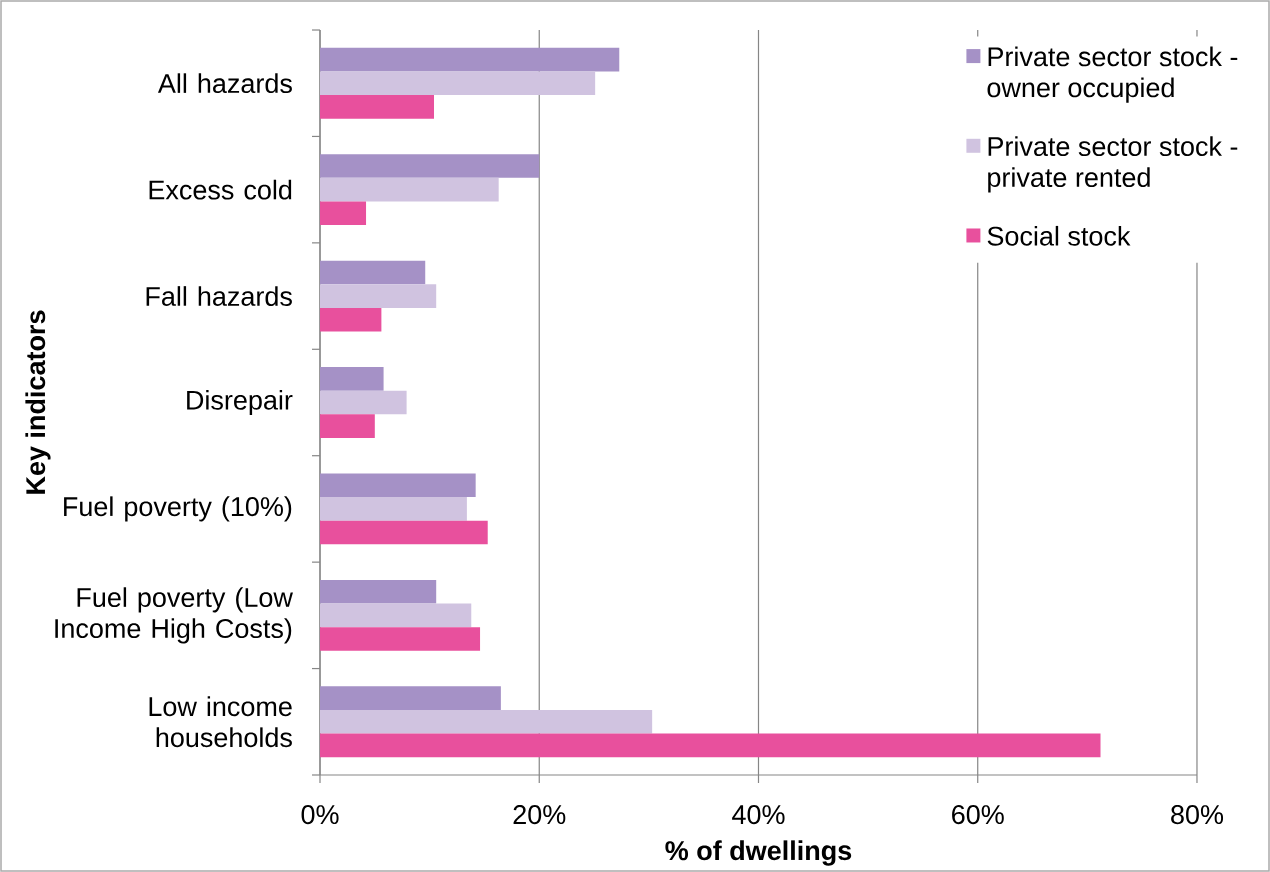 This screenshot has height=872, width=1270. Describe the element at coordinates (320, 815) in the screenshot. I see `x-tick-label: 0%` at that location.